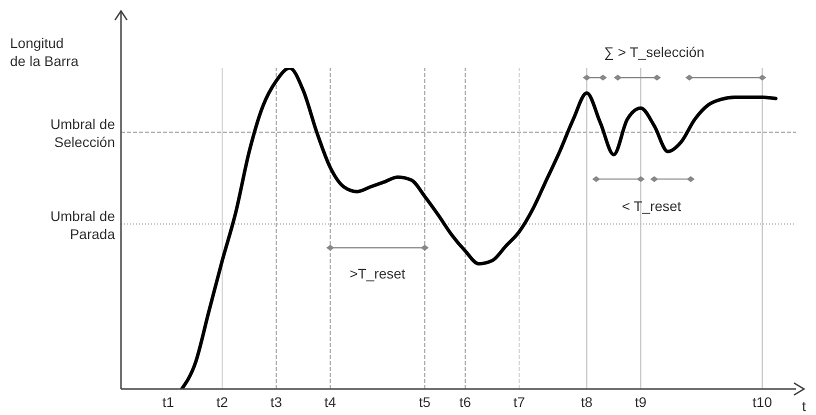  What do you see at coordinates (83, 225) in the screenshot?
I see `ref-line-label: Umbral de Parada` at bounding box center [83, 225].